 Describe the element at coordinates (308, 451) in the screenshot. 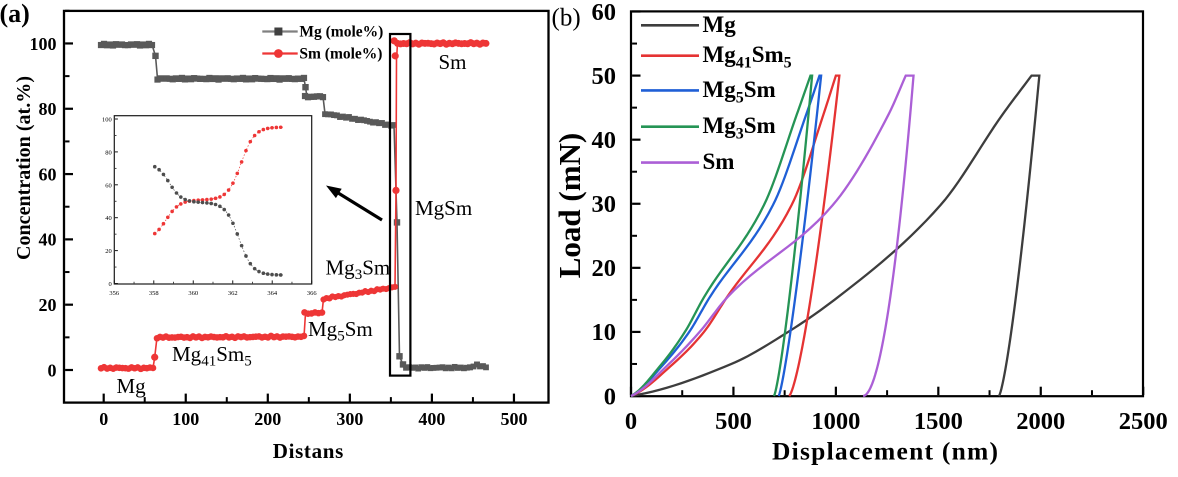

I see `svg-text: Distans` at that location.